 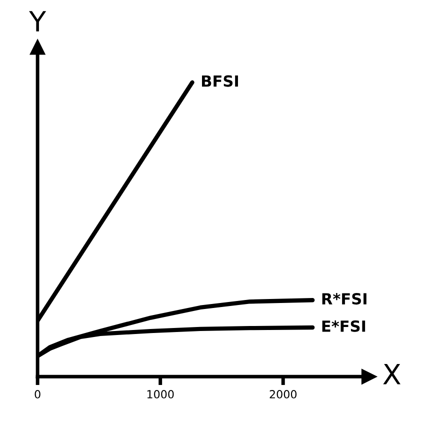 I want to click on x-tick-label: 1000, so click(x=160, y=394).